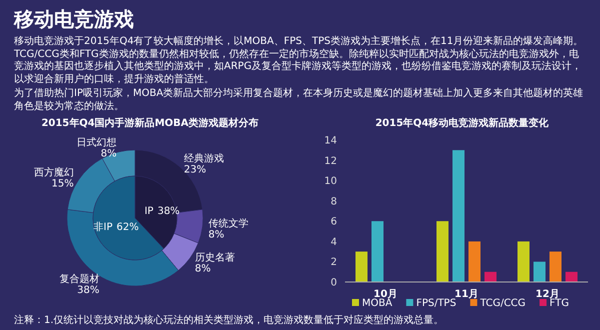 The width and height of the screenshot is (600, 330). I want to click on y-tick-label: 14, so click(330, 141).